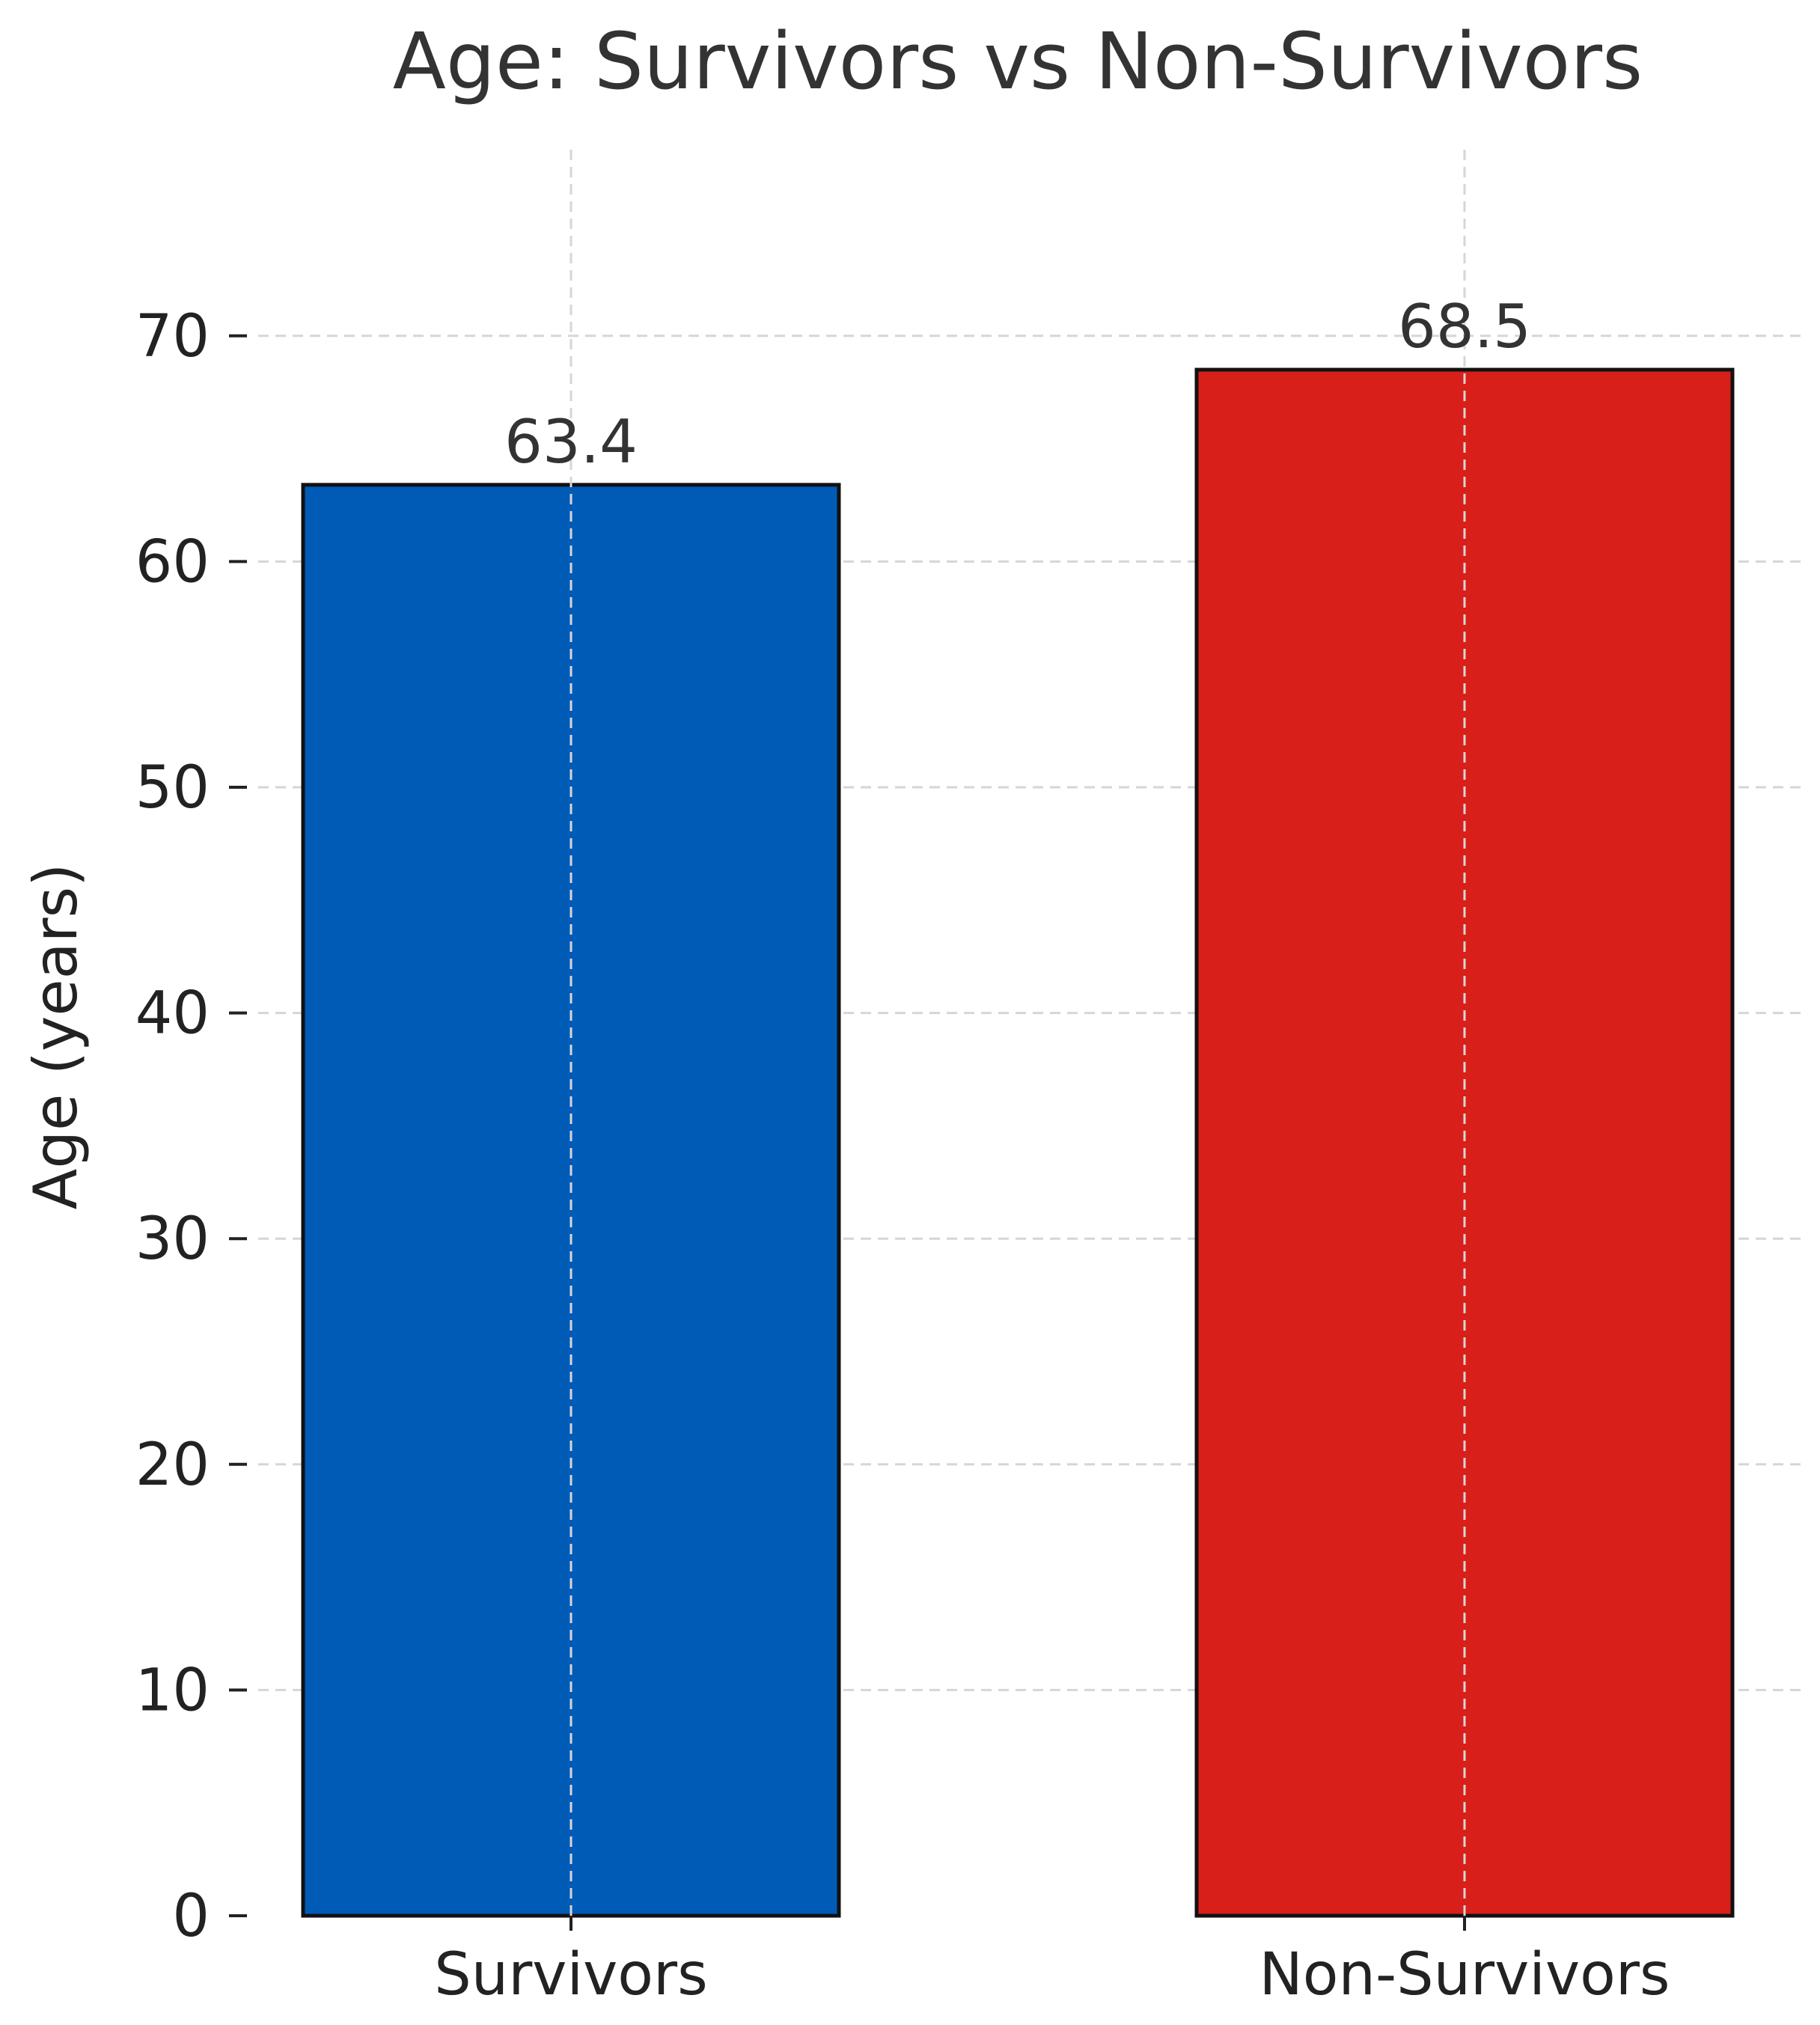 Image resolution: width=1820 pixels, height=2025 pixels. I want to click on y-tick-label: 10, so click(172, 1690).